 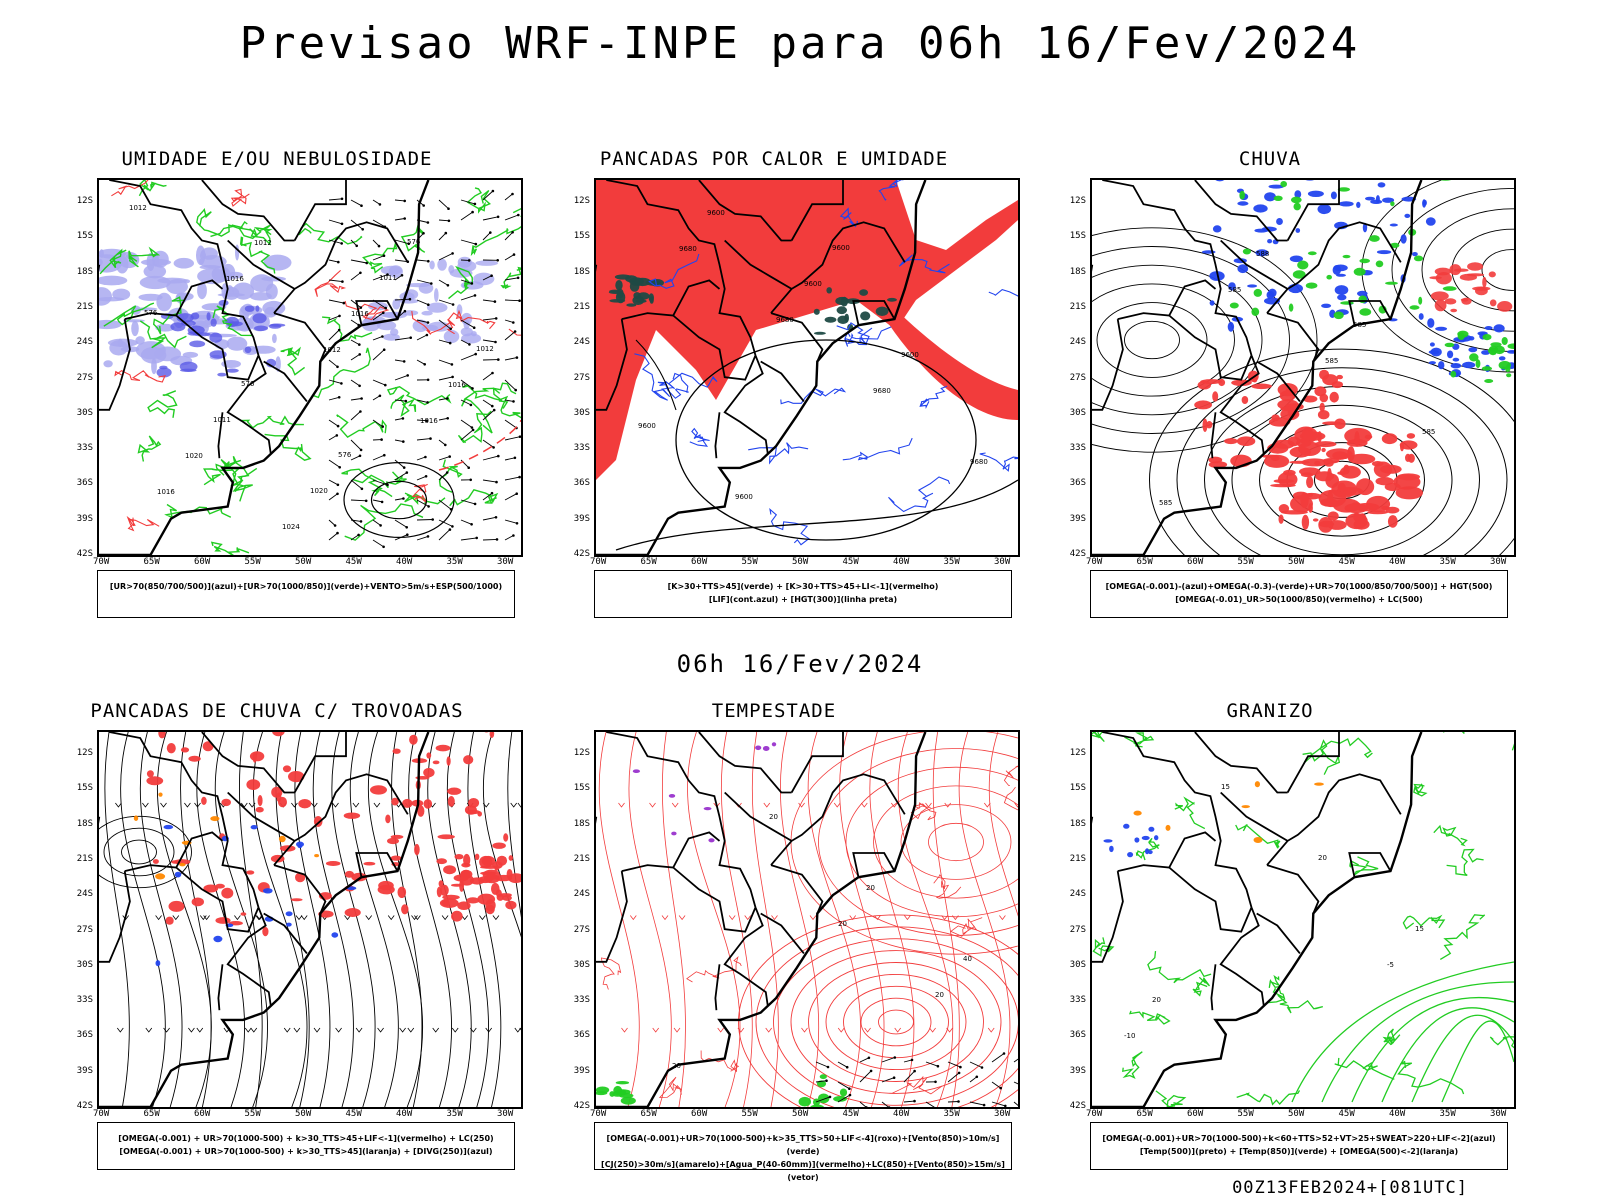 What do you see at coordinates (277, 711) in the screenshot?
I see `panel-title-trovoadas: PANCADAS DE CHUVA C/ TROVOADAS` at bounding box center [277, 711].